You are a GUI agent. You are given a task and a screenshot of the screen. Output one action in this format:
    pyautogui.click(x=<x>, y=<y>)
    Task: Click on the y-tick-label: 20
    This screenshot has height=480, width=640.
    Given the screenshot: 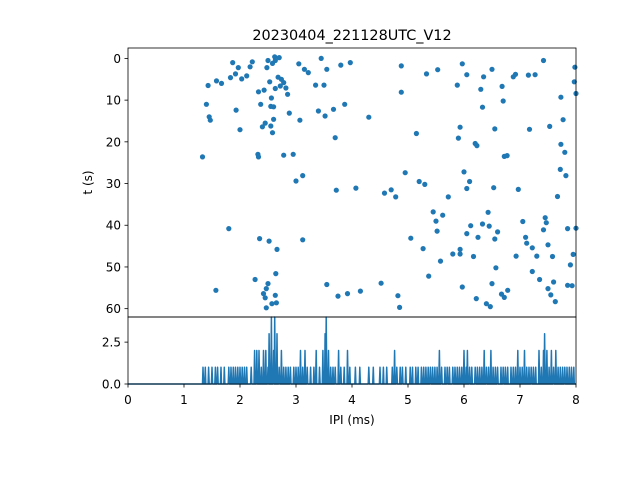 What is the action you would take?
    pyautogui.click(x=113, y=142)
    